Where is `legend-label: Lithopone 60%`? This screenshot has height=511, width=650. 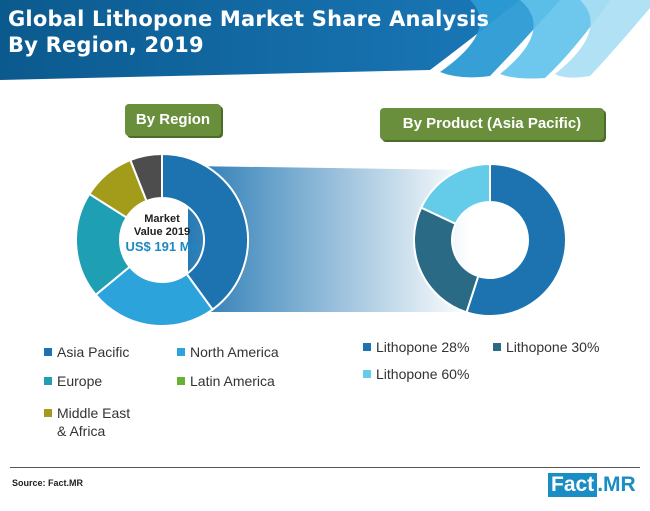
legend-label: Lithopone 60% is located at coordinates (423, 374).